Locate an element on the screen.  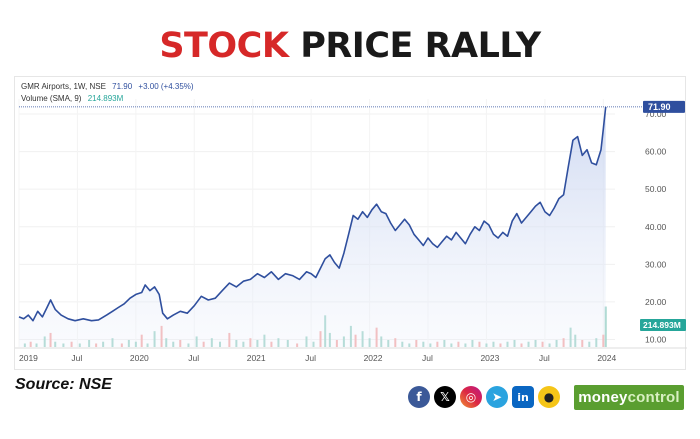
x-tick-label: 2019 is located at coordinates (28, 358).